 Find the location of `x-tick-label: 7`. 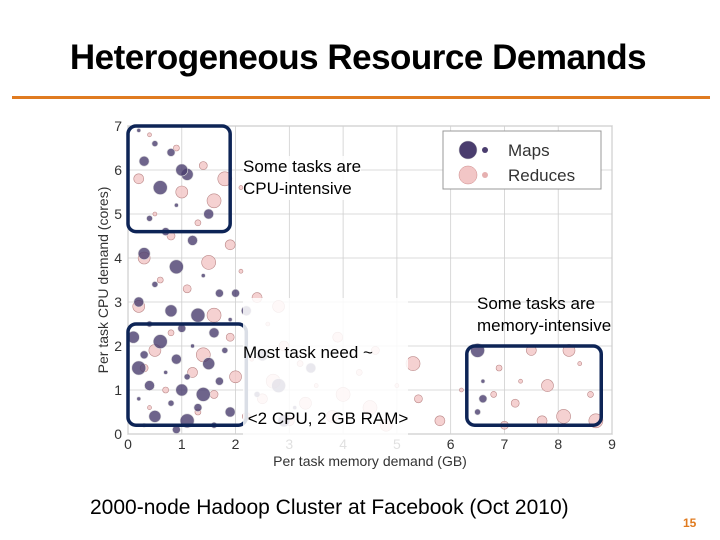

x-tick-label: 7 is located at coordinates (505, 444).